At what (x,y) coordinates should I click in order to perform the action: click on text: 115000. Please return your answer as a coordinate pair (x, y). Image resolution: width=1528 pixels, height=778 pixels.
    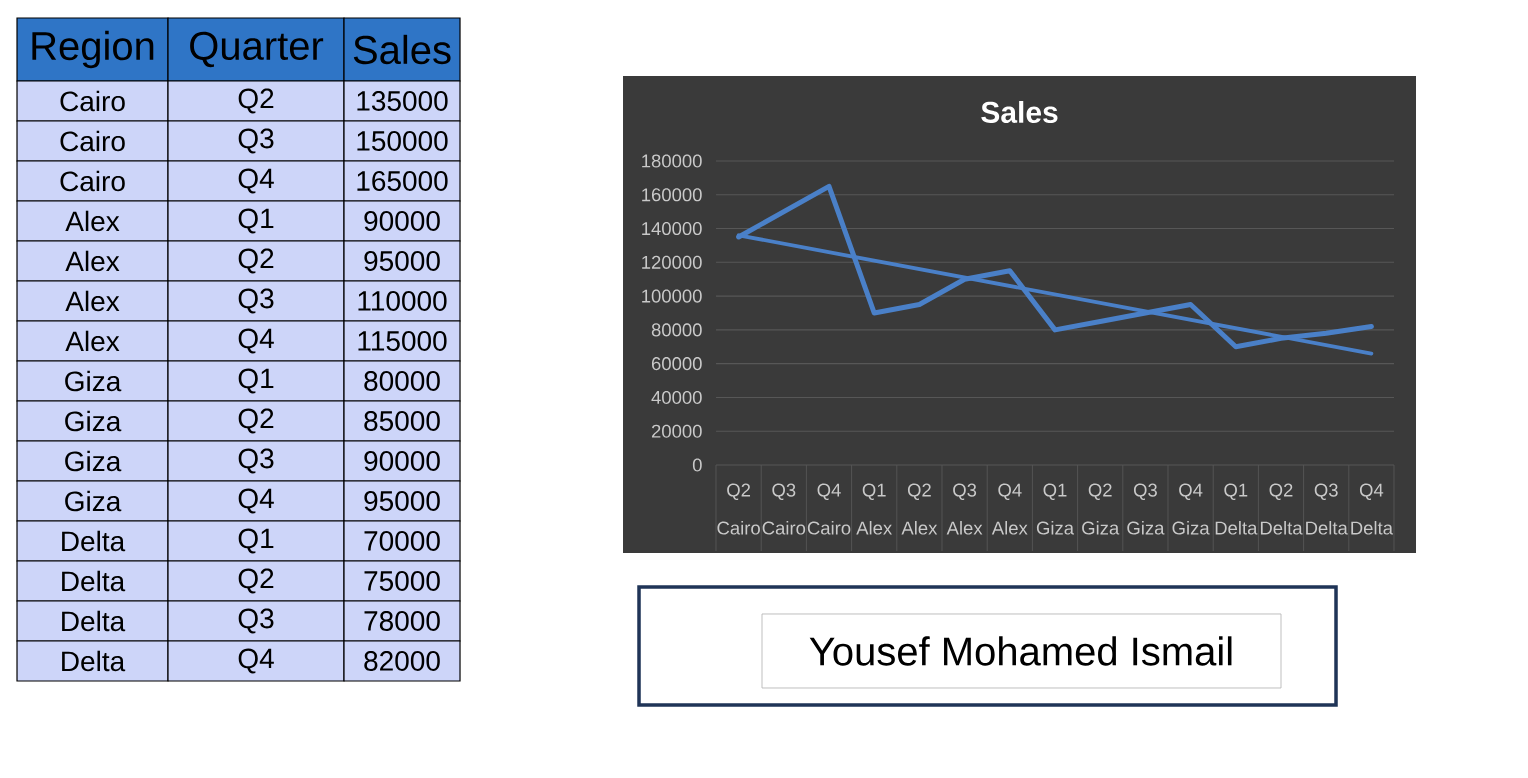
    Looking at the image, I should click on (402, 341).